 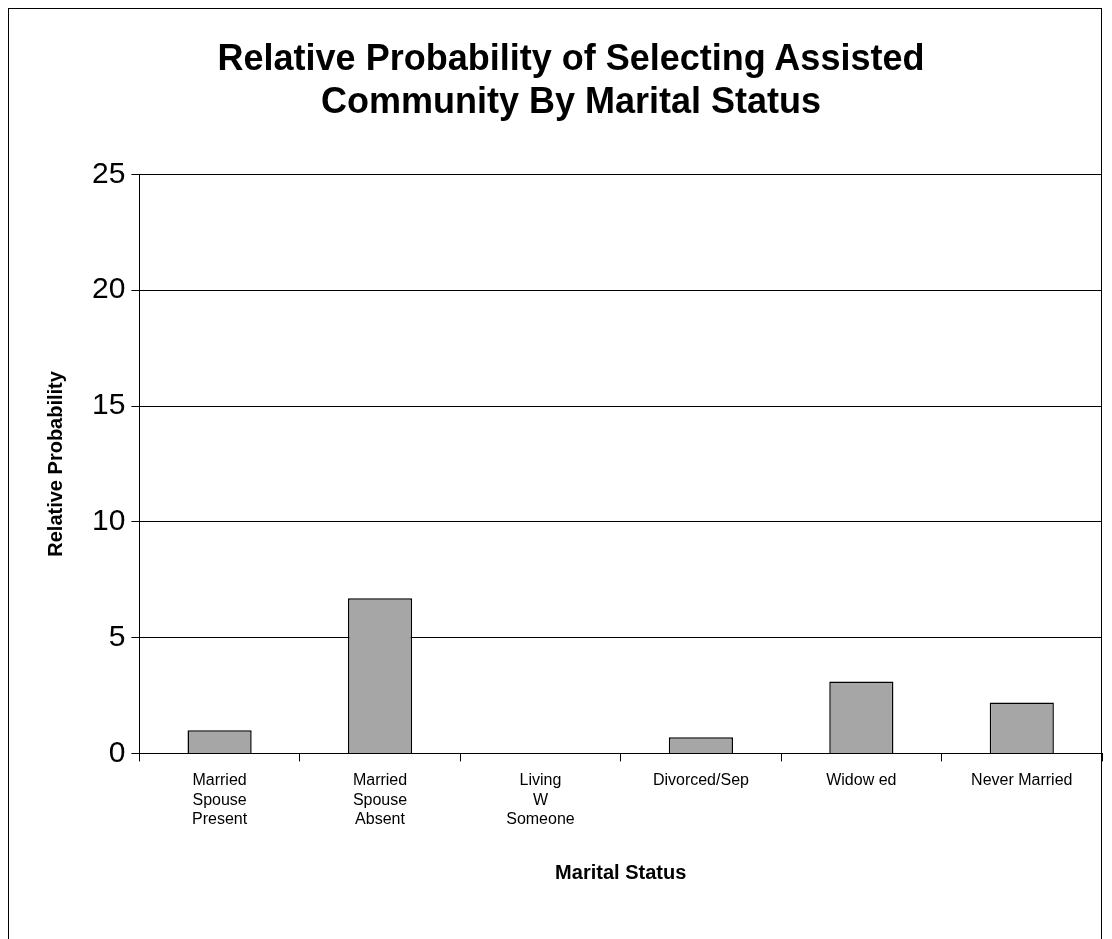 I want to click on y-tick-label: 5, so click(x=117, y=635).